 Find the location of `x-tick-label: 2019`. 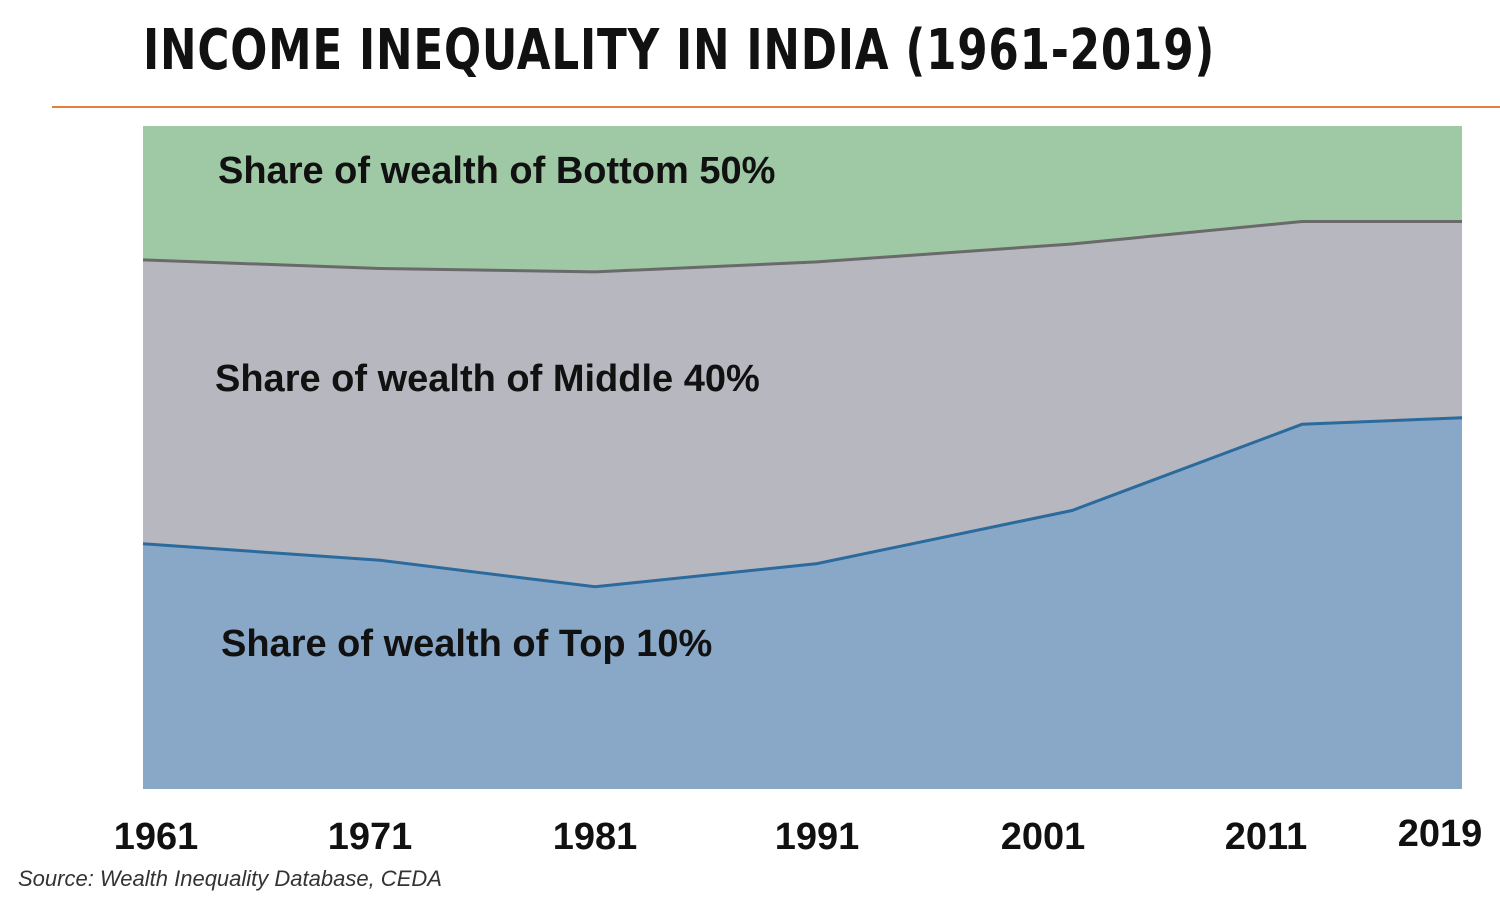

x-tick-label: 2019 is located at coordinates (1440, 834).